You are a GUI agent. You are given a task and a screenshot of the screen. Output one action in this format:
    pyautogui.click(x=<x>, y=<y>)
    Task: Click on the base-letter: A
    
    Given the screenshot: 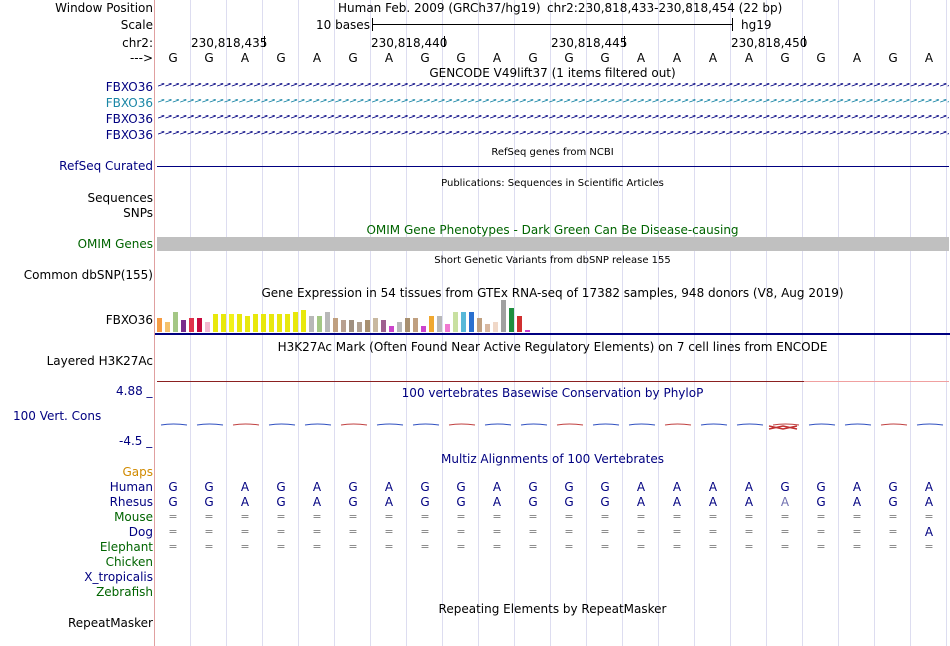 What is the action you would take?
    pyautogui.click(x=929, y=58)
    